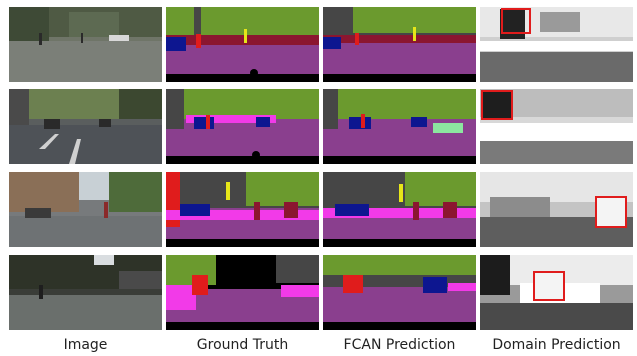 The image size is (637, 356). Describe the element at coordinates (85, 345) in the screenshot. I see `caption-image: Image` at that location.